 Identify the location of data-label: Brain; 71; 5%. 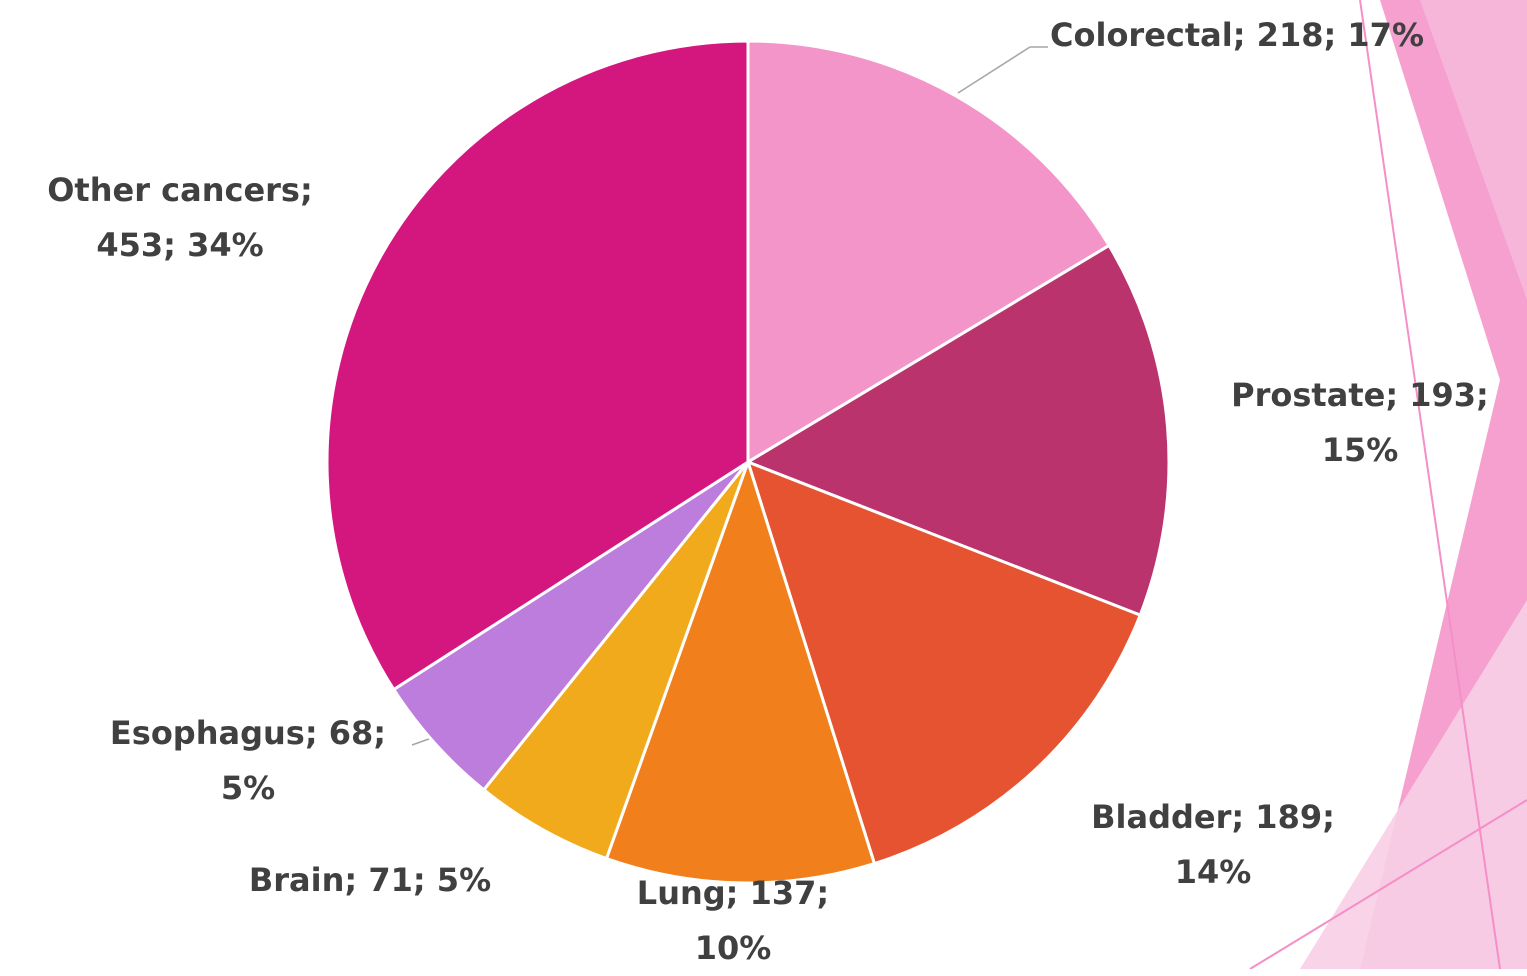
(370, 880).